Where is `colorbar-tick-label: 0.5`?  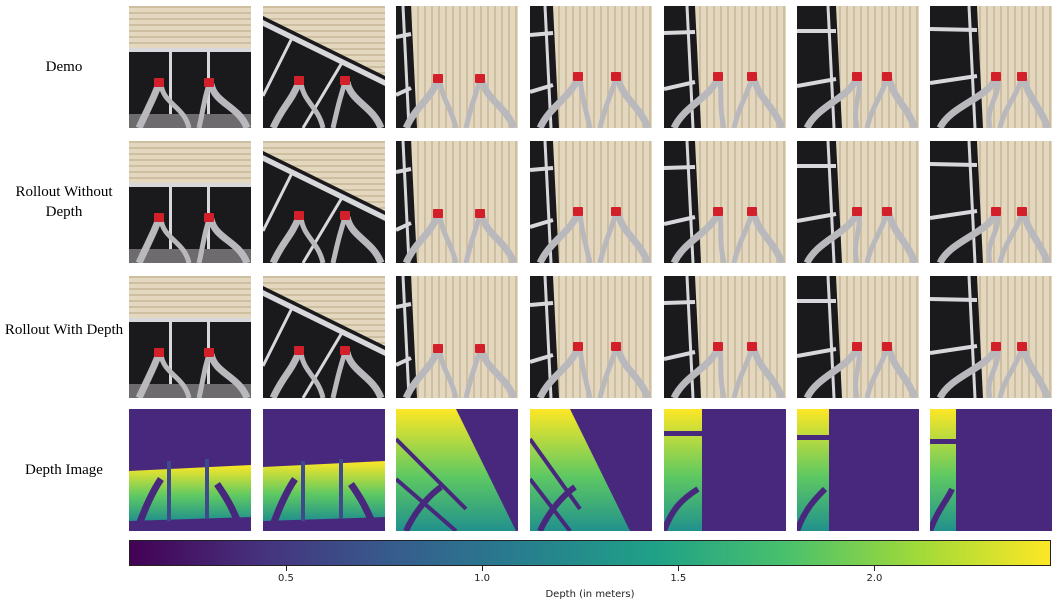
colorbar-tick-label: 0.5 is located at coordinates (285, 578).